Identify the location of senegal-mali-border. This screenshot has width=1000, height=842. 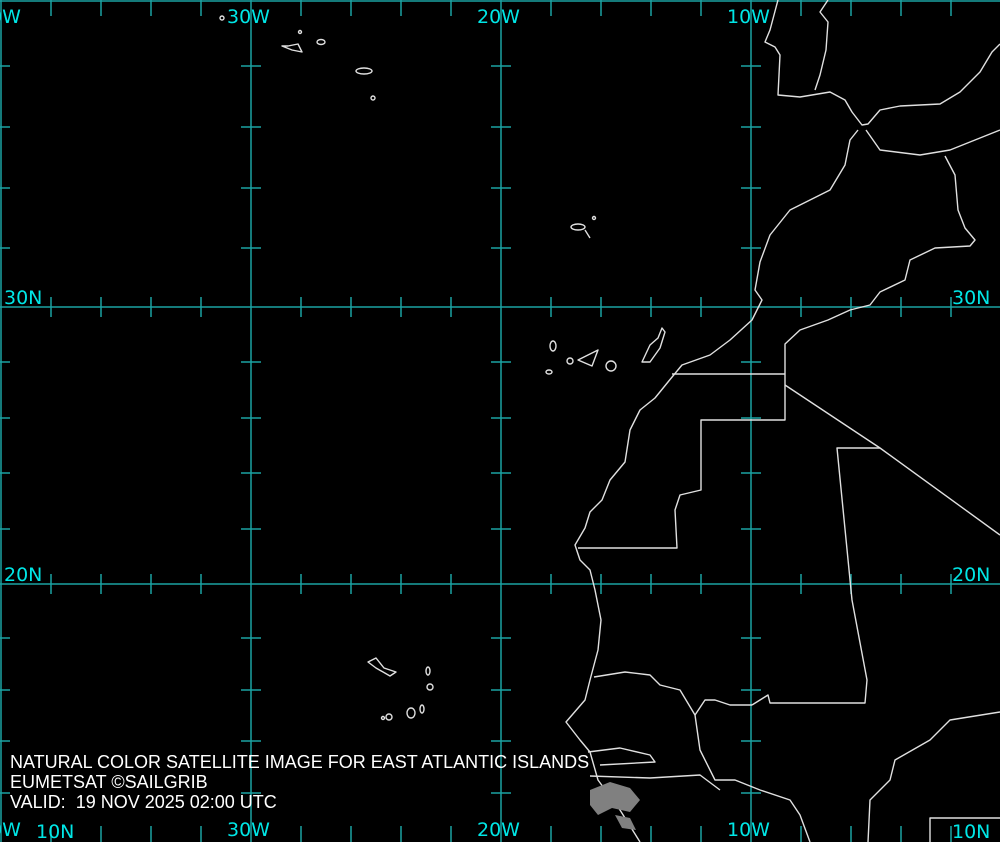
(752, 778).